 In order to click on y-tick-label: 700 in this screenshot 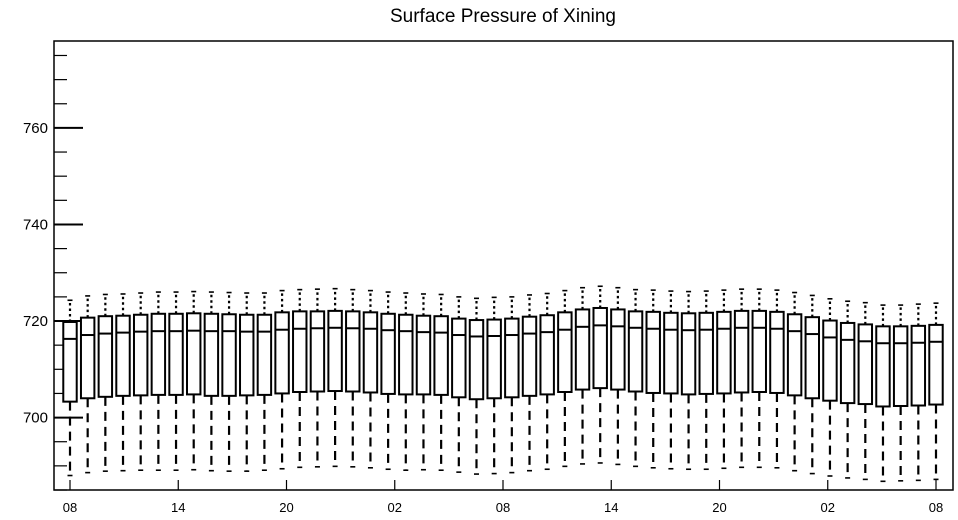, I will do `click(35, 418)`.